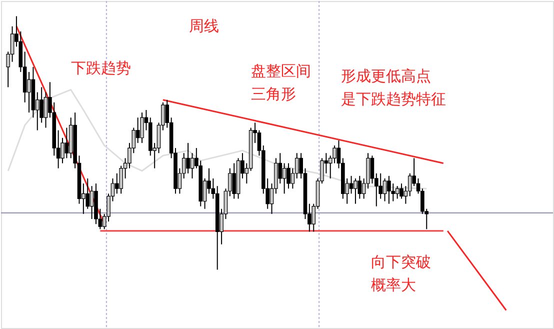  Describe the element at coordinates (393, 285) in the screenshot. I see `text: 概率大` at that location.